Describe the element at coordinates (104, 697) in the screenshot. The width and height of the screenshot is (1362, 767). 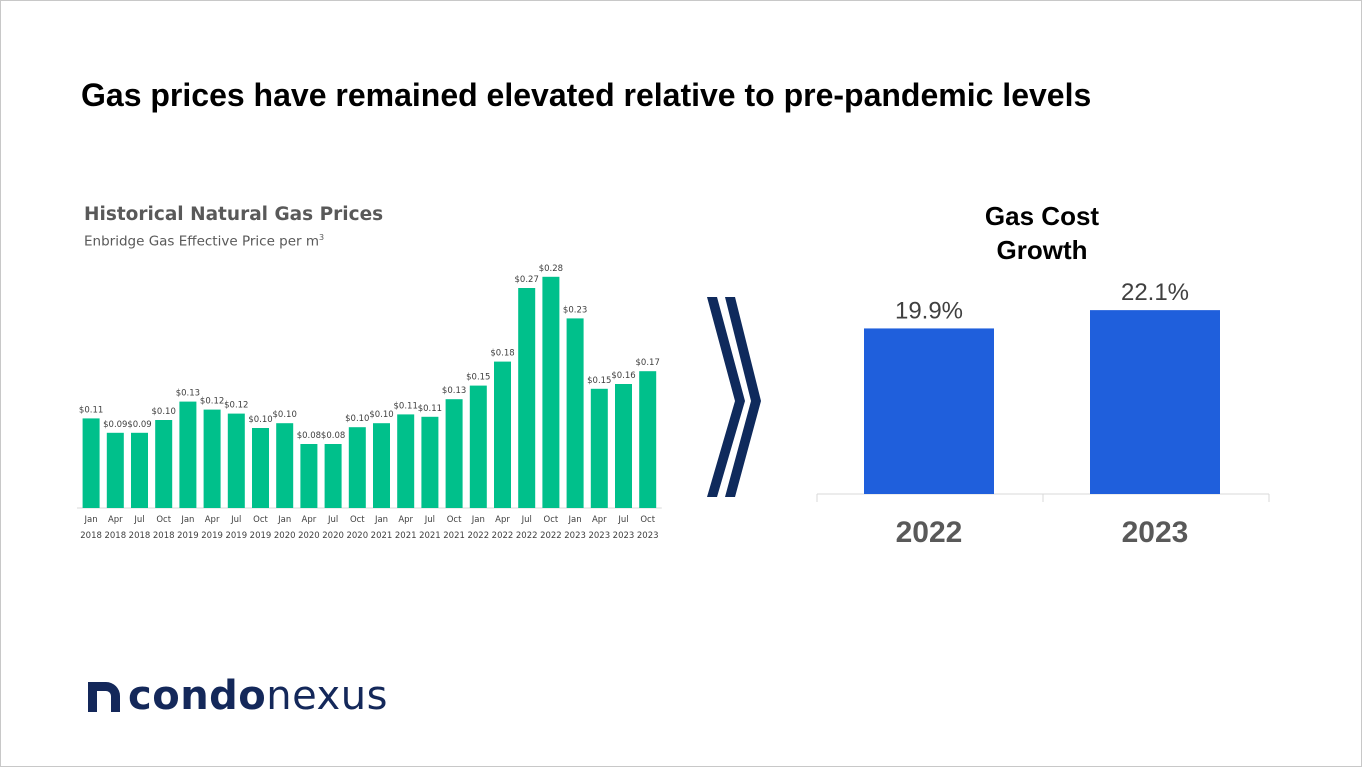
I see `n-arch-icon` at that location.